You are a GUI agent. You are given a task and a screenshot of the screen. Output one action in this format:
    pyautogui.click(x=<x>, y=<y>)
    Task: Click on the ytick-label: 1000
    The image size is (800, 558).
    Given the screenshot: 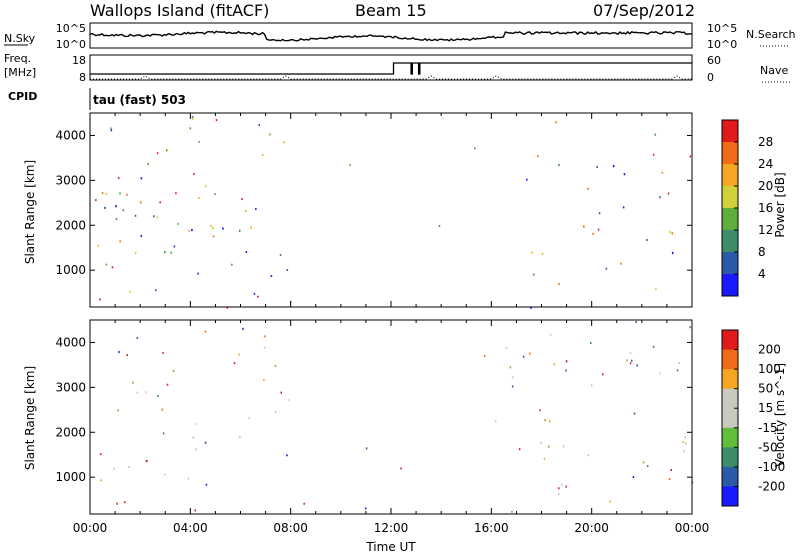 What is the action you would take?
    pyautogui.click(x=70, y=270)
    